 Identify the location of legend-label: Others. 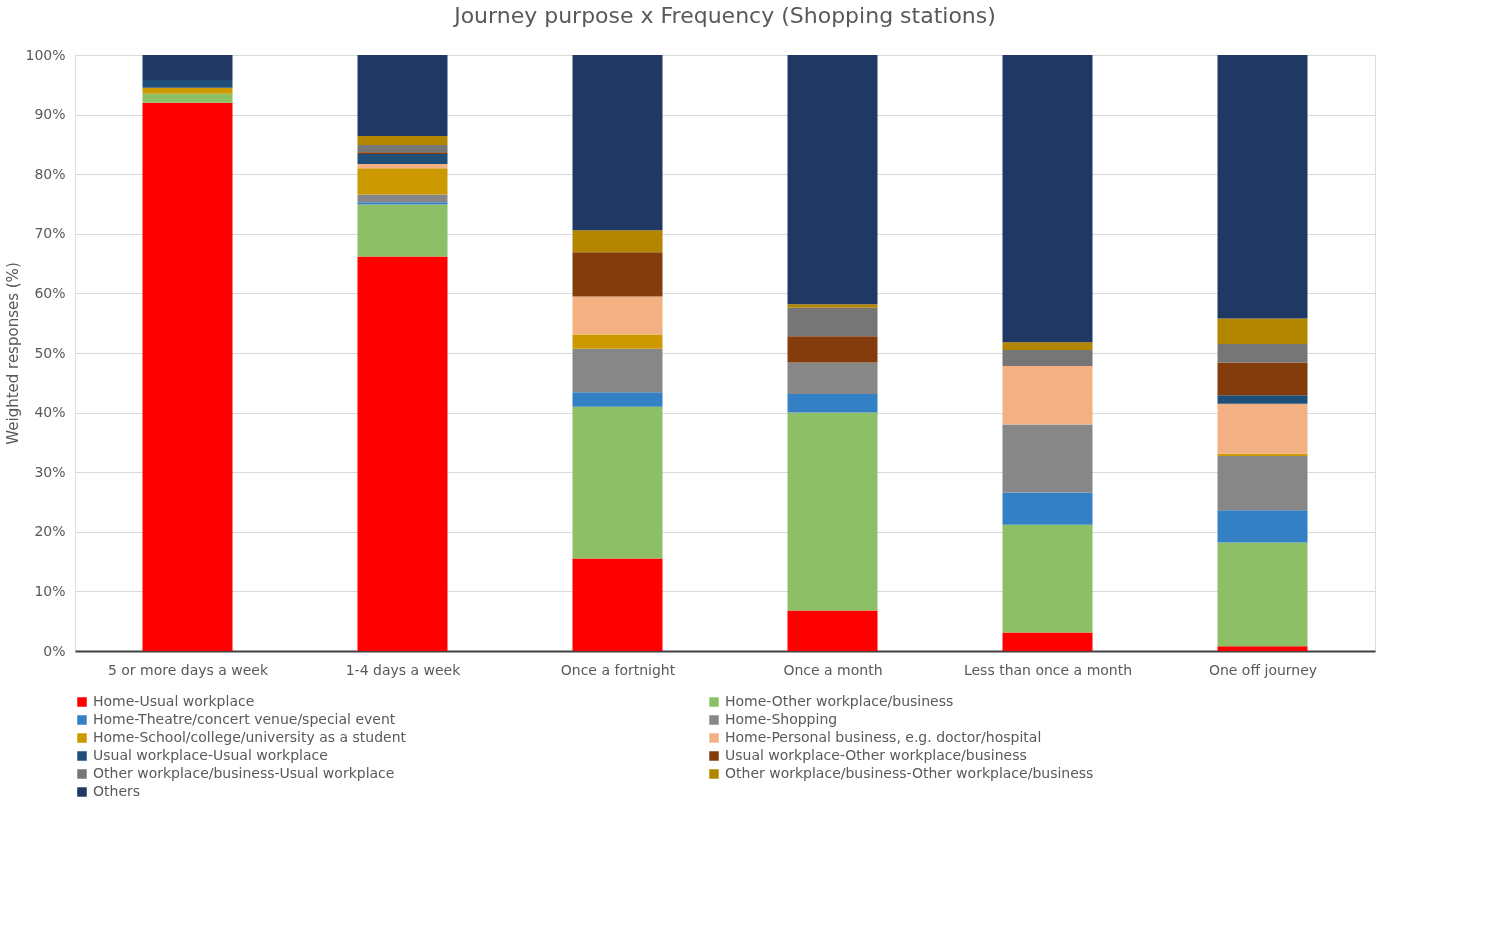
(117, 791).